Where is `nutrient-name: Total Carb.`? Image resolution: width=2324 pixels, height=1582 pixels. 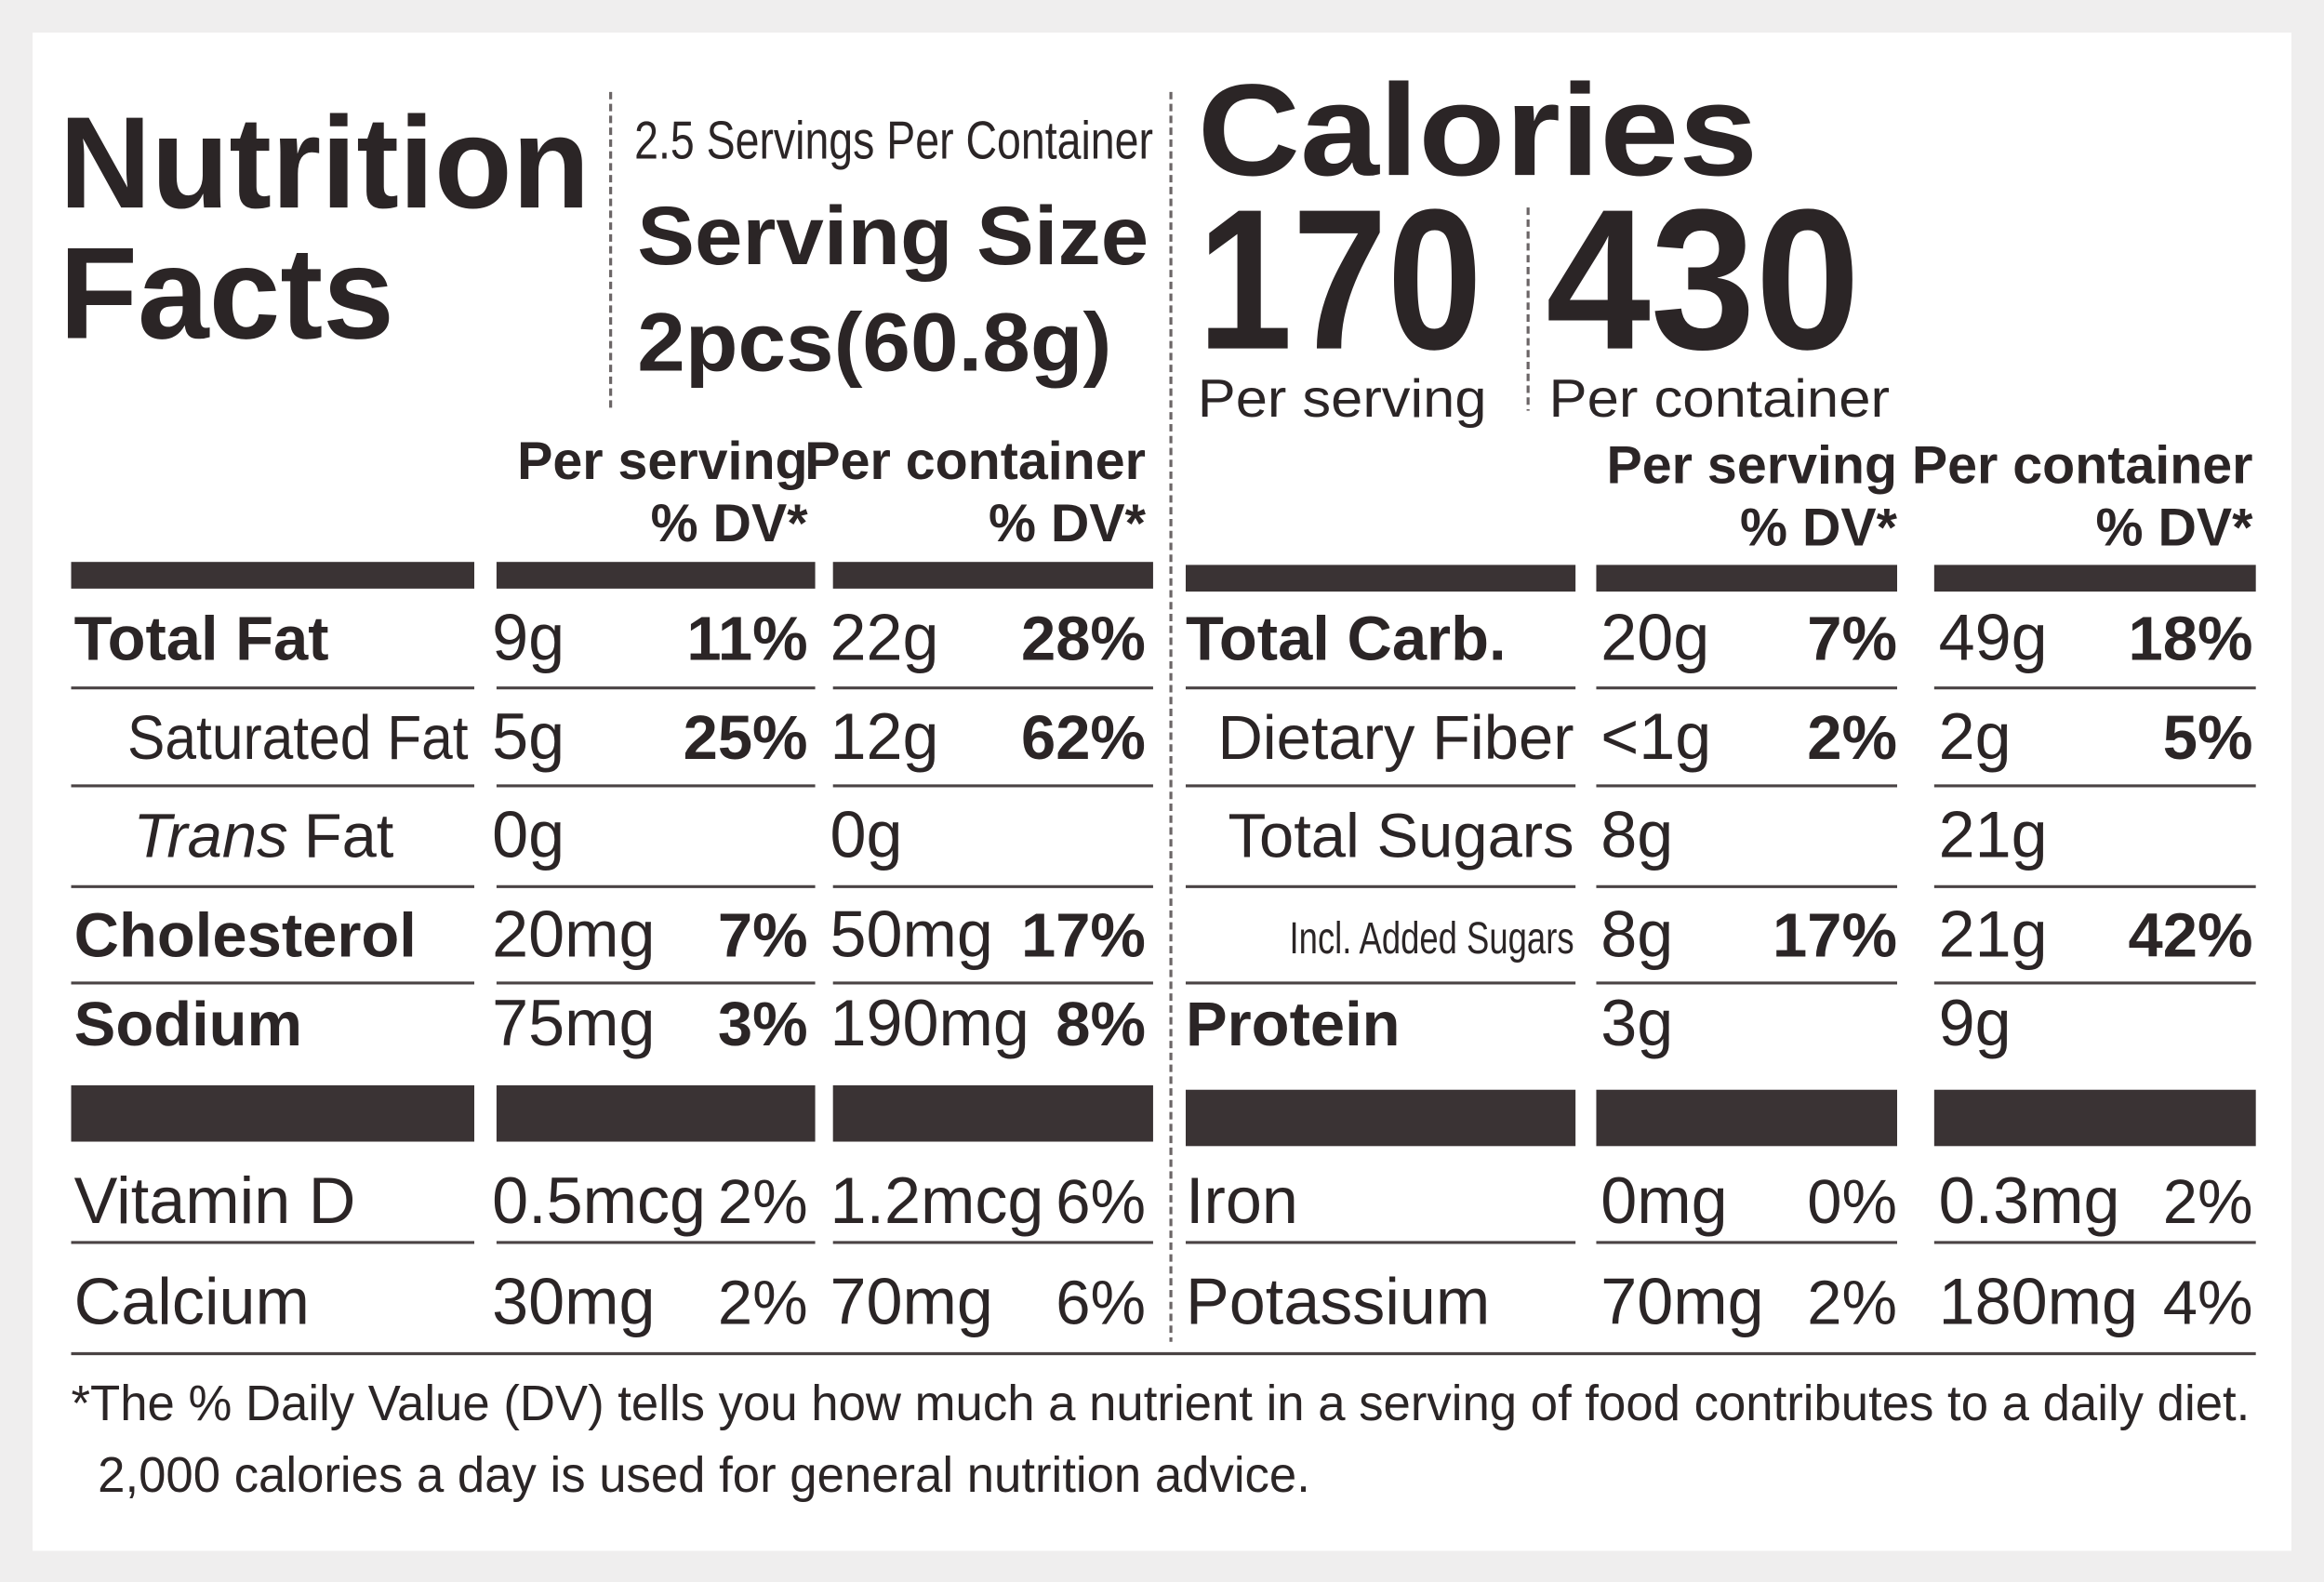 nutrient-name: Total Carb. is located at coordinates (1346, 638).